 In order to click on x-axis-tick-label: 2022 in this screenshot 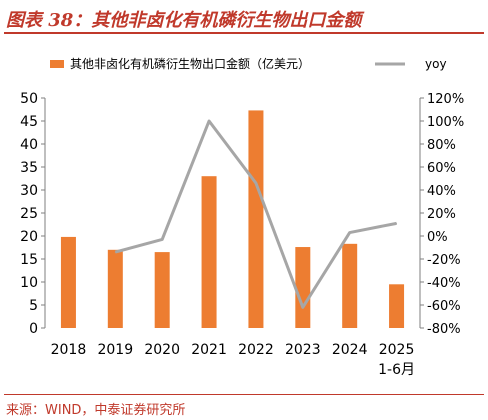, I will do `click(256, 350)`.